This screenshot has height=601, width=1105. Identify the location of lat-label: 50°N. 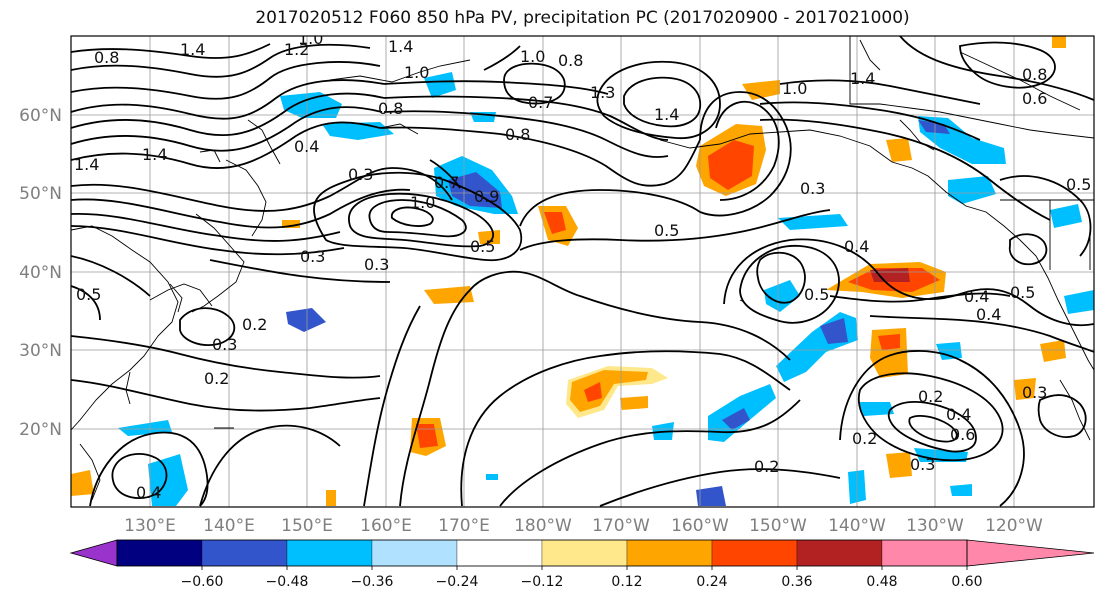
(40, 194).